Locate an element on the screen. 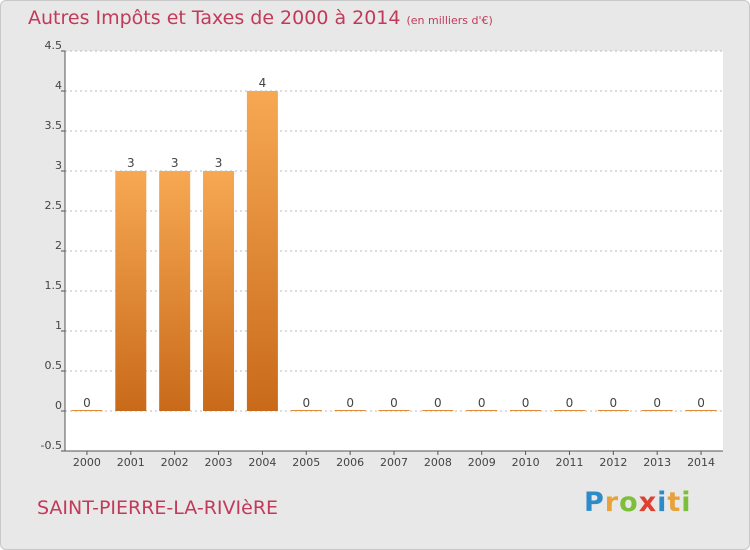  x-tick-label: 2008 is located at coordinates (438, 462).